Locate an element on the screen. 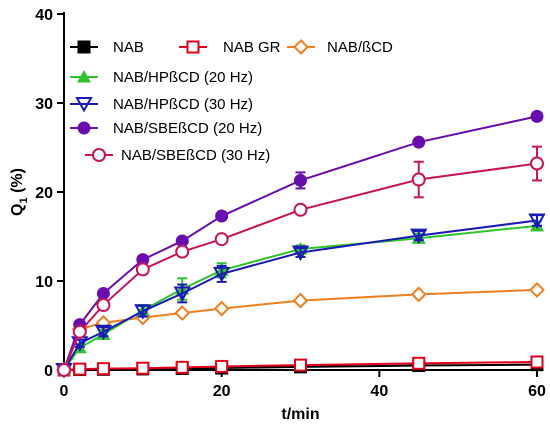 This screenshot has height=431, width=550. x-axis-title: t/min is located at coordinates (300, 414).